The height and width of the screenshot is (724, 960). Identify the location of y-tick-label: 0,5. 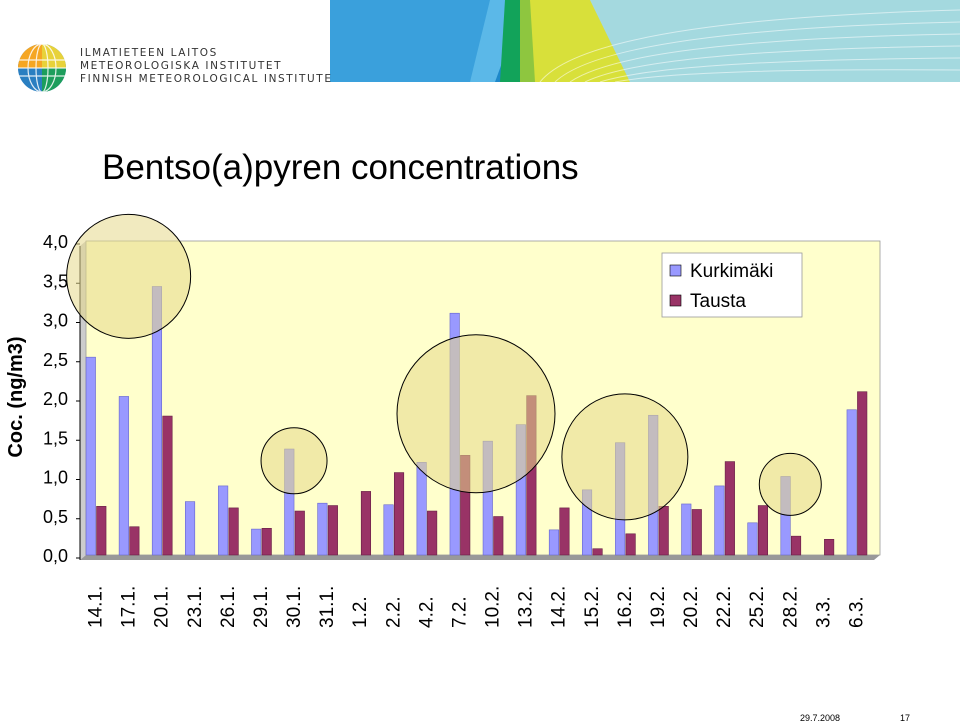
(55, 517).